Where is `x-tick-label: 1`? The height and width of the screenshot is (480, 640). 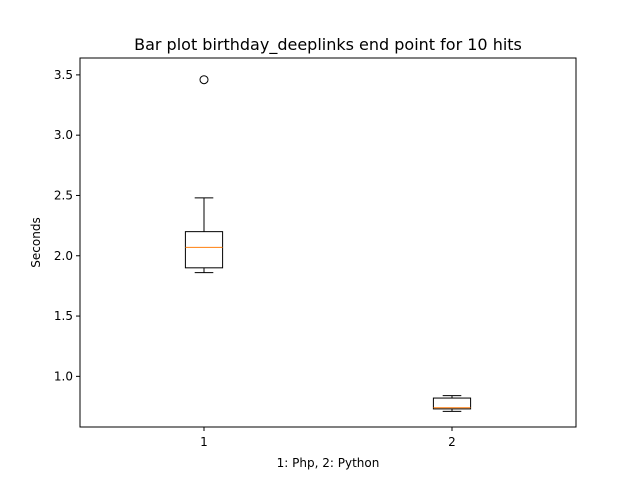 x-tick-label: 1 is located at coordinates (204, 442).